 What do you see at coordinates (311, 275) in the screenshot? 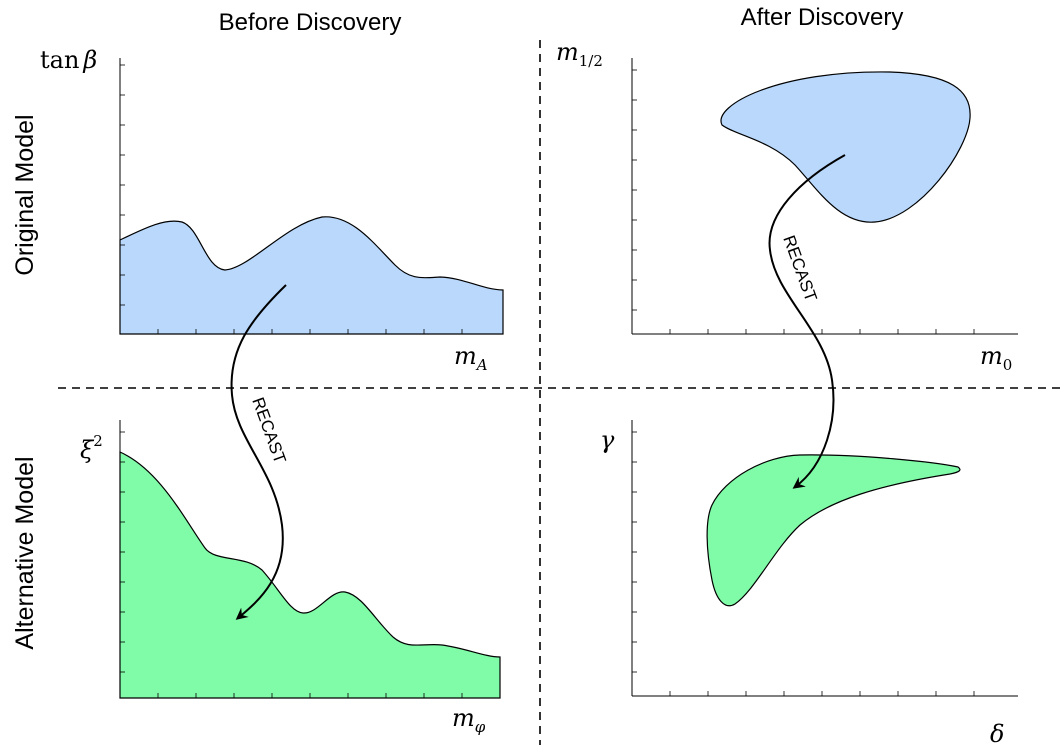
I see `original-region-before` at bounding box center [311, 275].